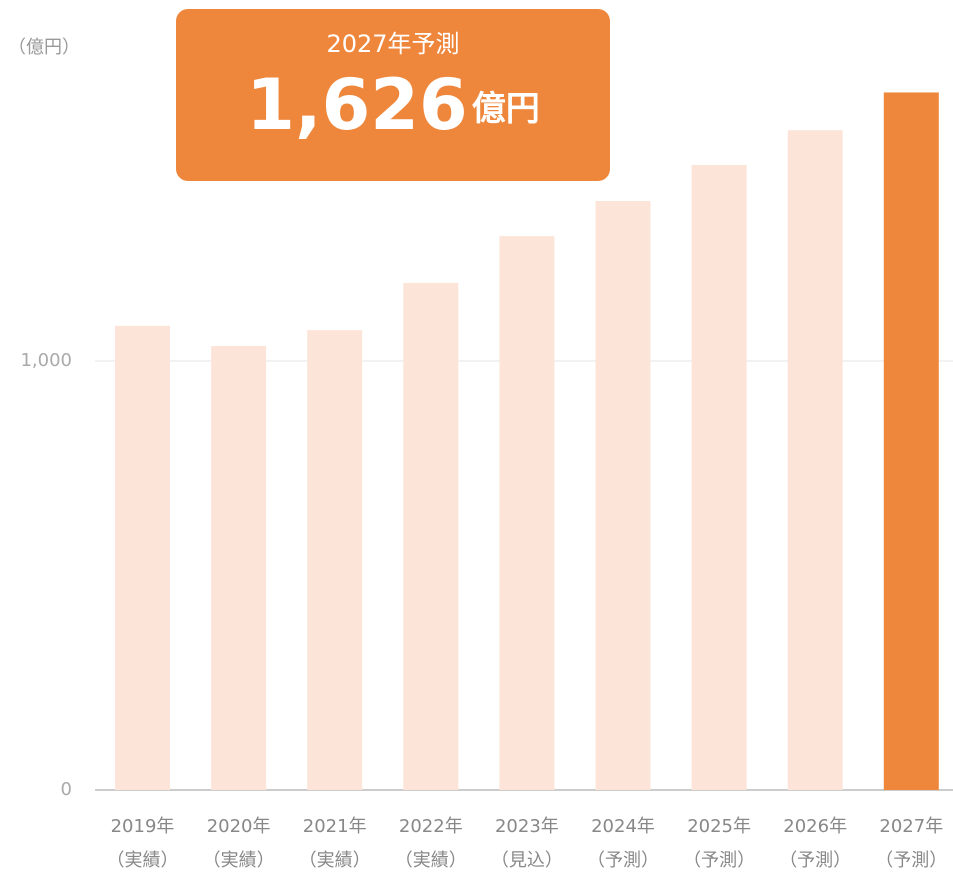  Describe the element at coordinates (239, 826) in the screenshot. I see `x-tick-label: 2020年` at that location.